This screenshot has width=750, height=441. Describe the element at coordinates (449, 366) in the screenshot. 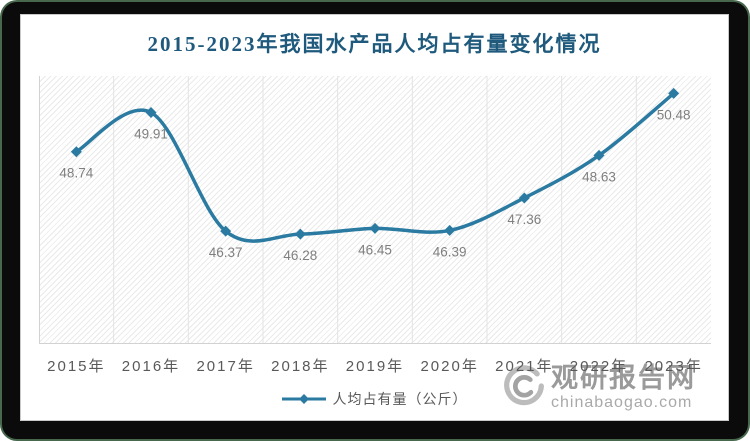

I see `x-axis-label: 2020年` at that location.